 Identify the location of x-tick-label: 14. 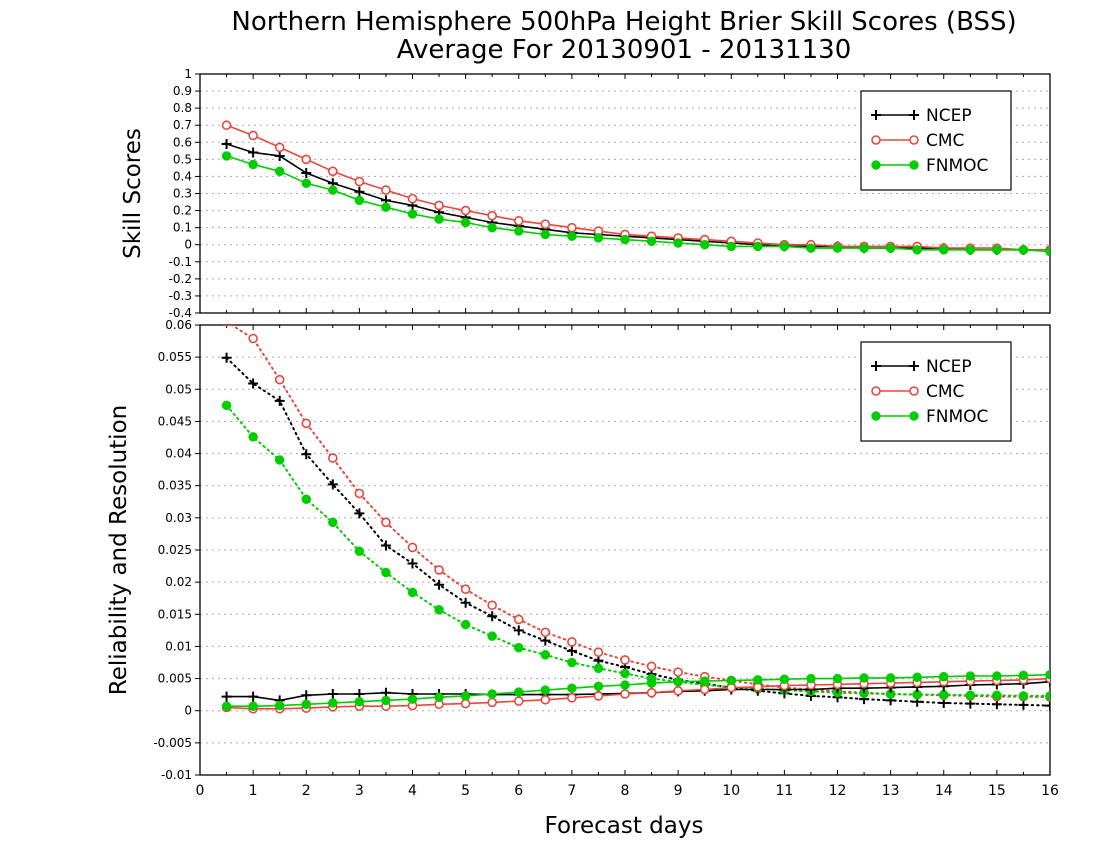
(944, 791).